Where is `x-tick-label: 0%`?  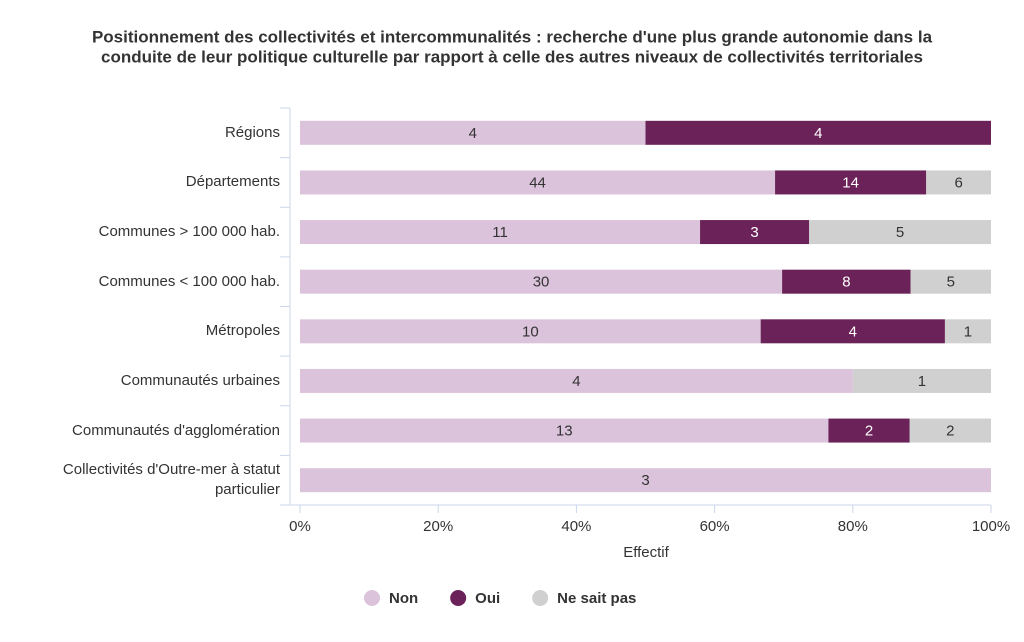 x-tick-label: 0% is located at coordinates (300, 526).